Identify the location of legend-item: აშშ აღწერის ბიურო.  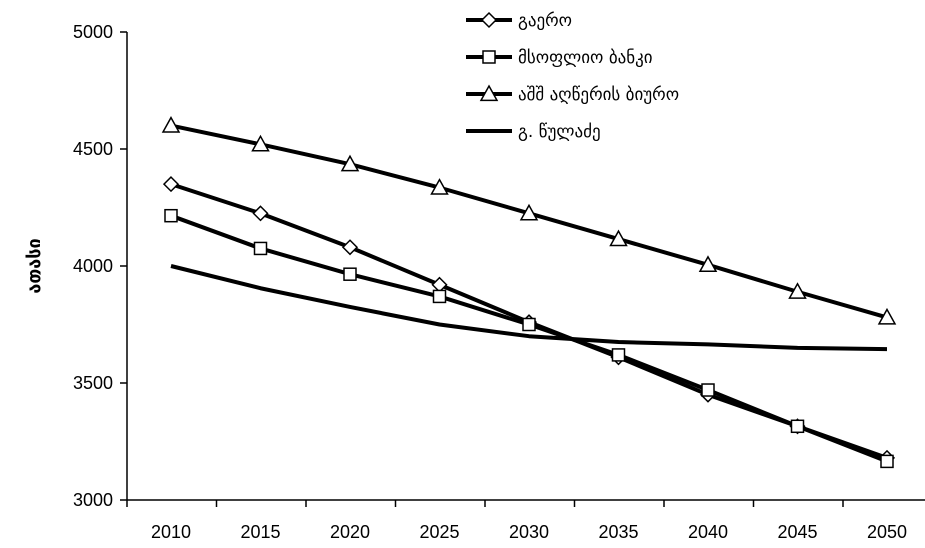
(572, 94).